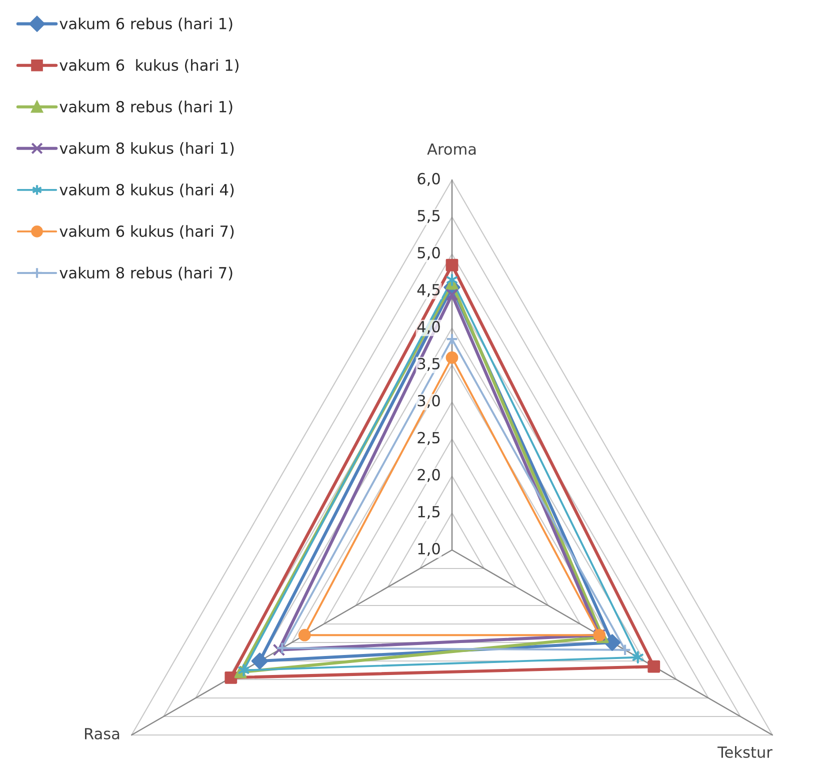 This screenshot has width=833, height=765. I want to click on y-tick-label: 4,5, so click(428, 290).